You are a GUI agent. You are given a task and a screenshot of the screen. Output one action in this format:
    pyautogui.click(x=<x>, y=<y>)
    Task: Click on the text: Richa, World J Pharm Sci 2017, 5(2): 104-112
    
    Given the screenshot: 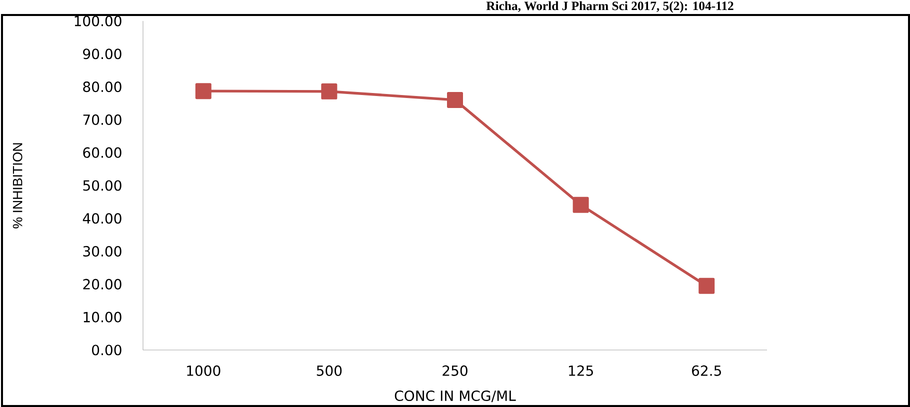 What is the action you would take?
    pyautogui.click(x=610, y=7)
    